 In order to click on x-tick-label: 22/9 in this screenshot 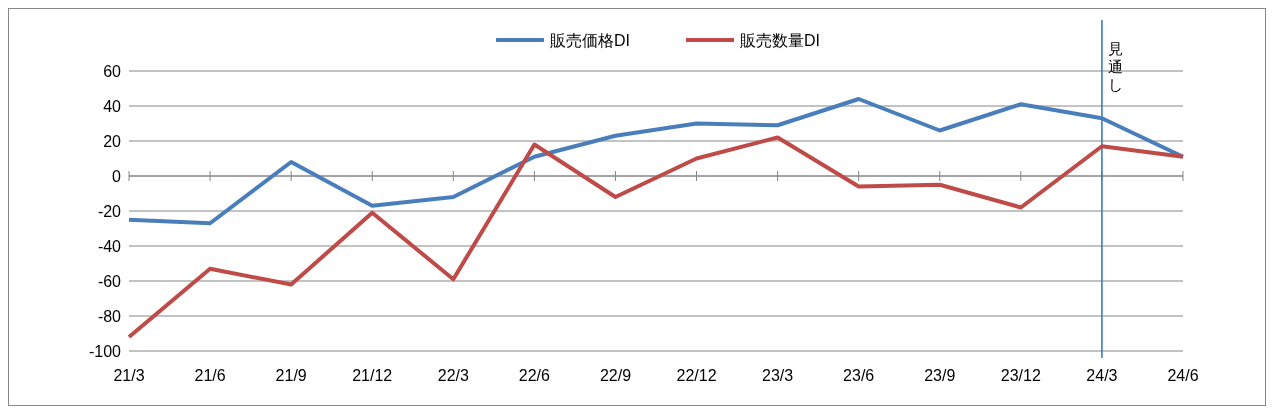, I will do `click(615, 375)`.